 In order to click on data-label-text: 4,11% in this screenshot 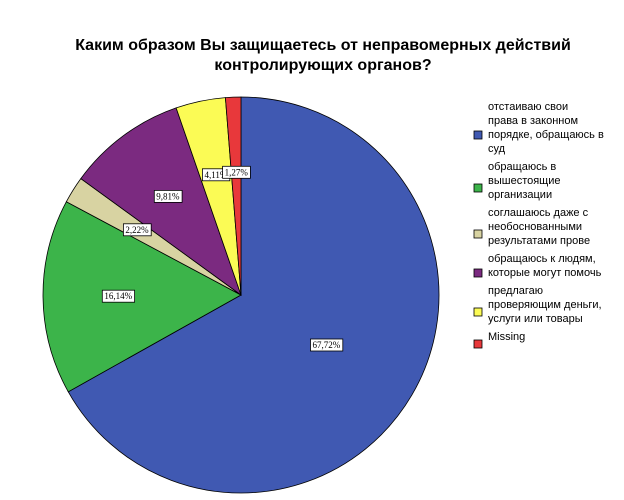, I will do `click(215, 175)`.